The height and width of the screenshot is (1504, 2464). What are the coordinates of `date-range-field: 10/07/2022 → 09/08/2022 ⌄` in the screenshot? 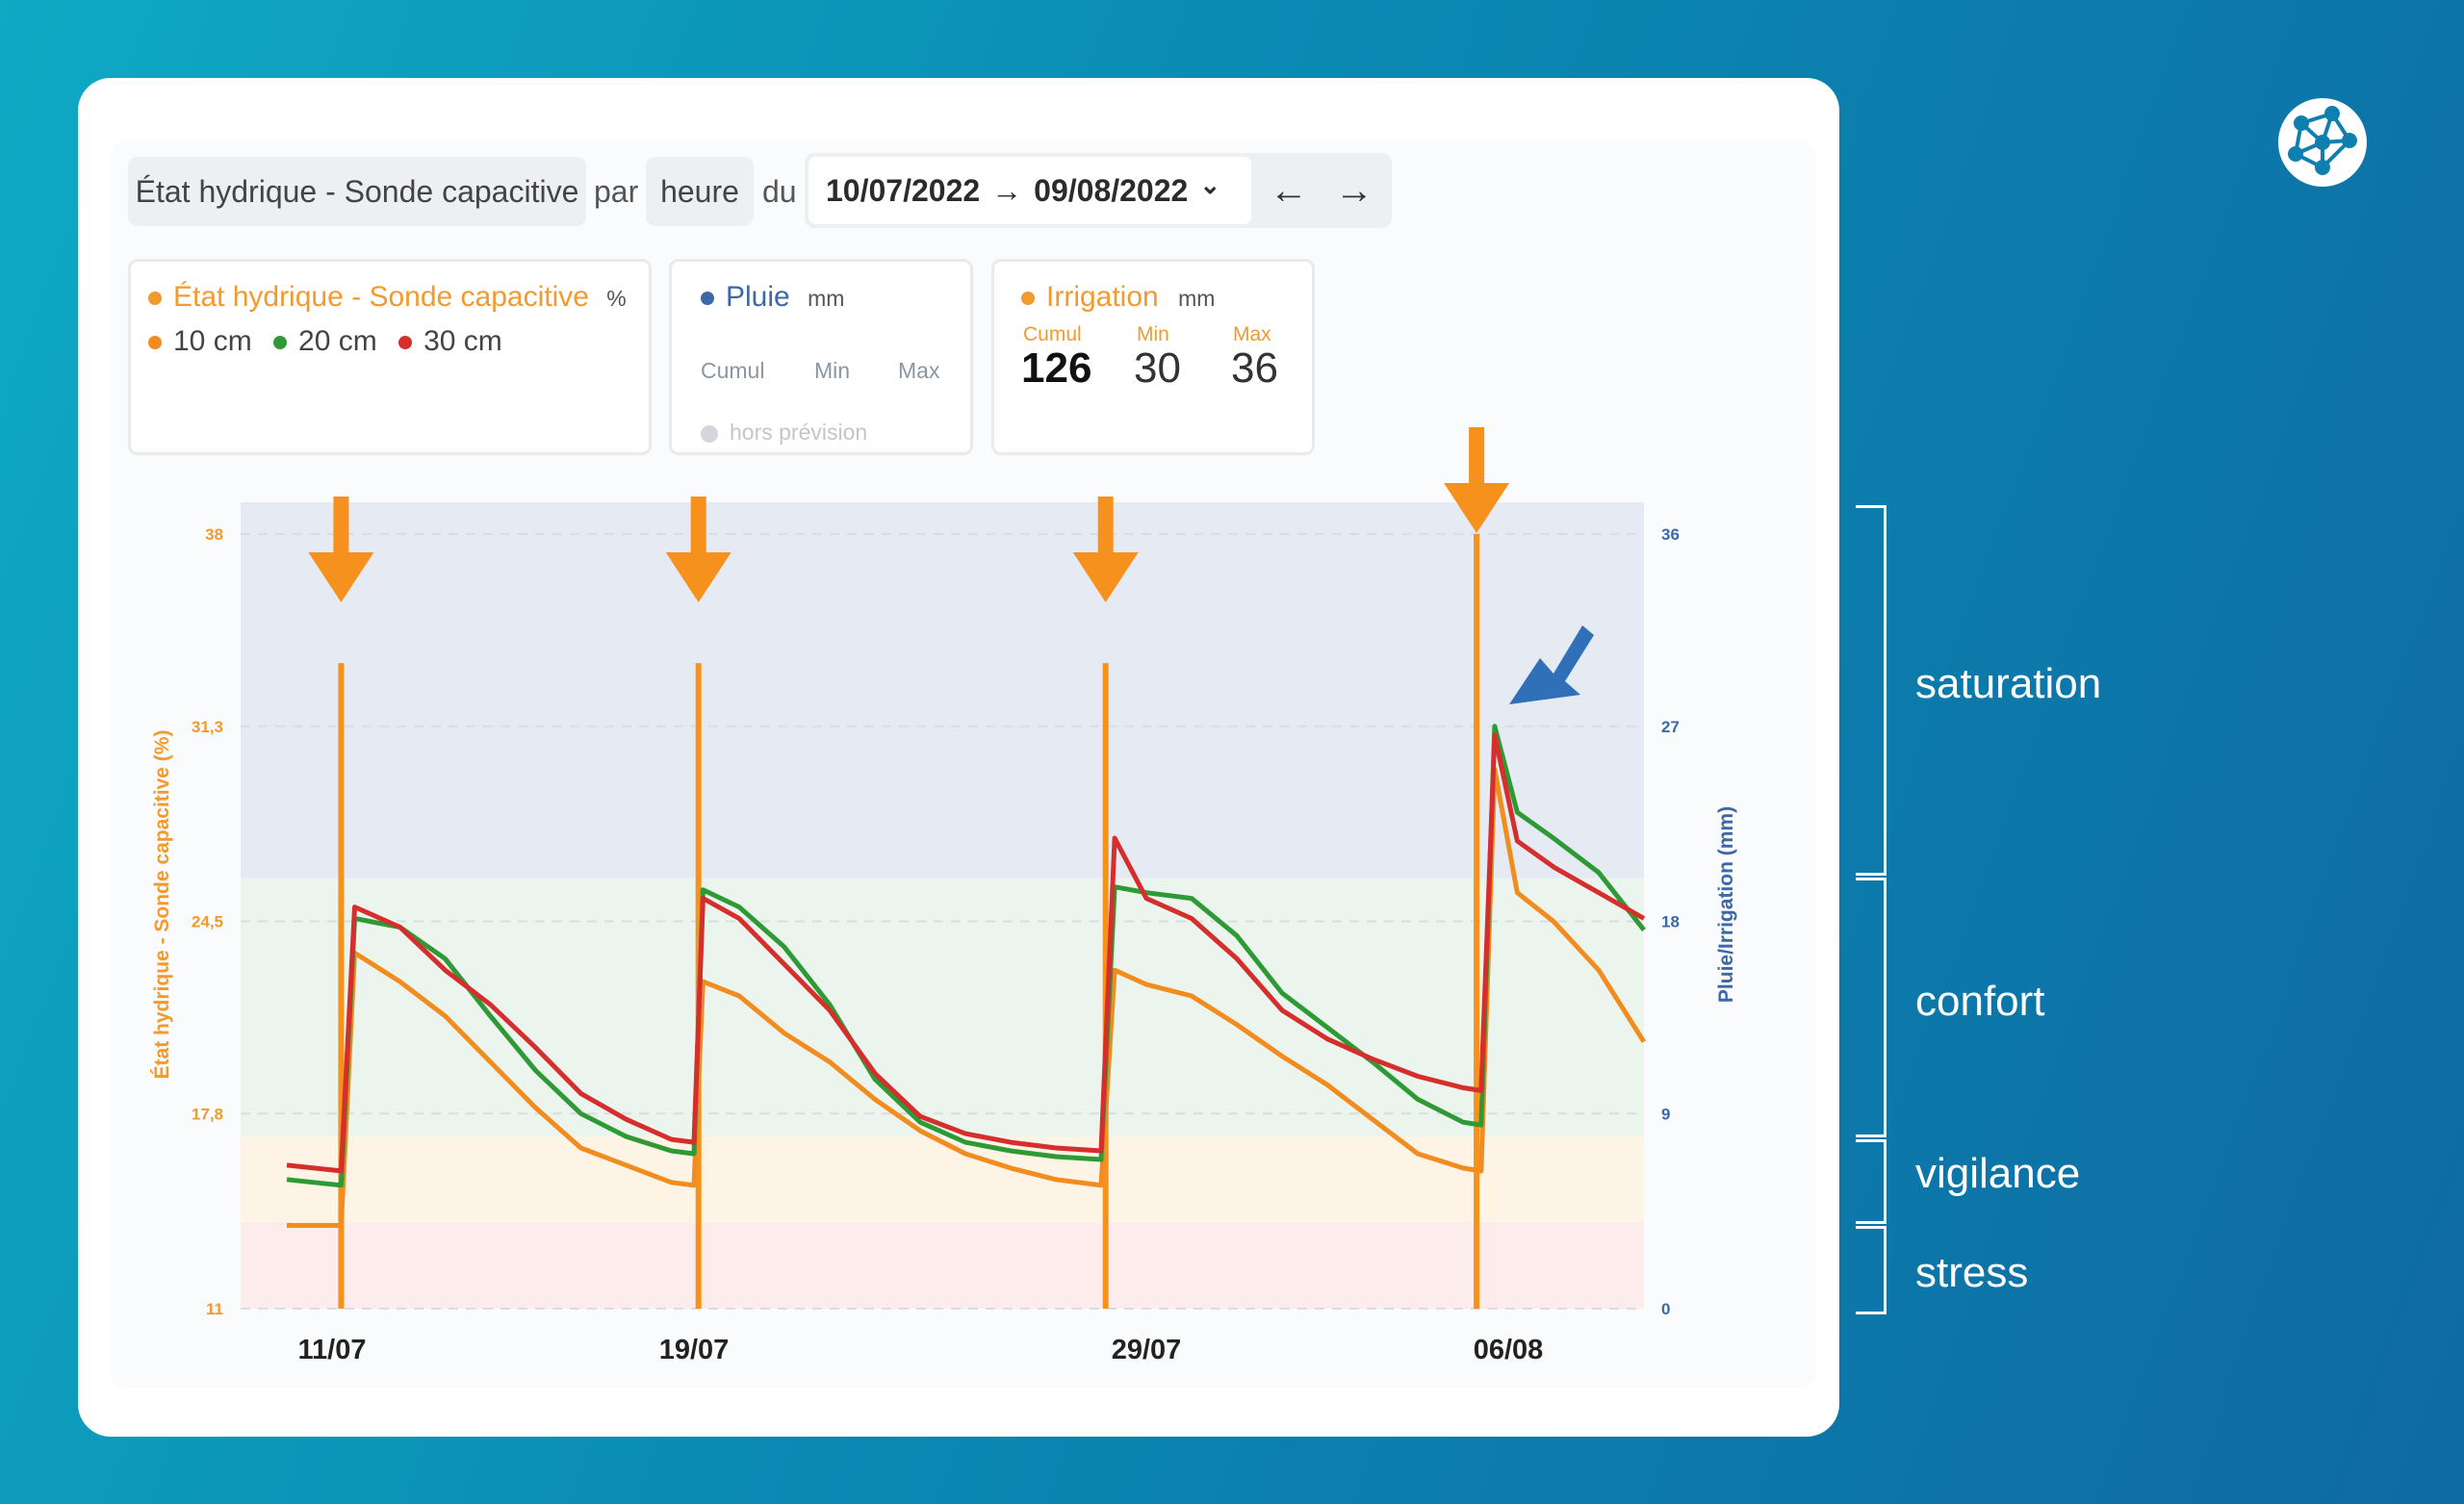 It's located at (1029, 191).